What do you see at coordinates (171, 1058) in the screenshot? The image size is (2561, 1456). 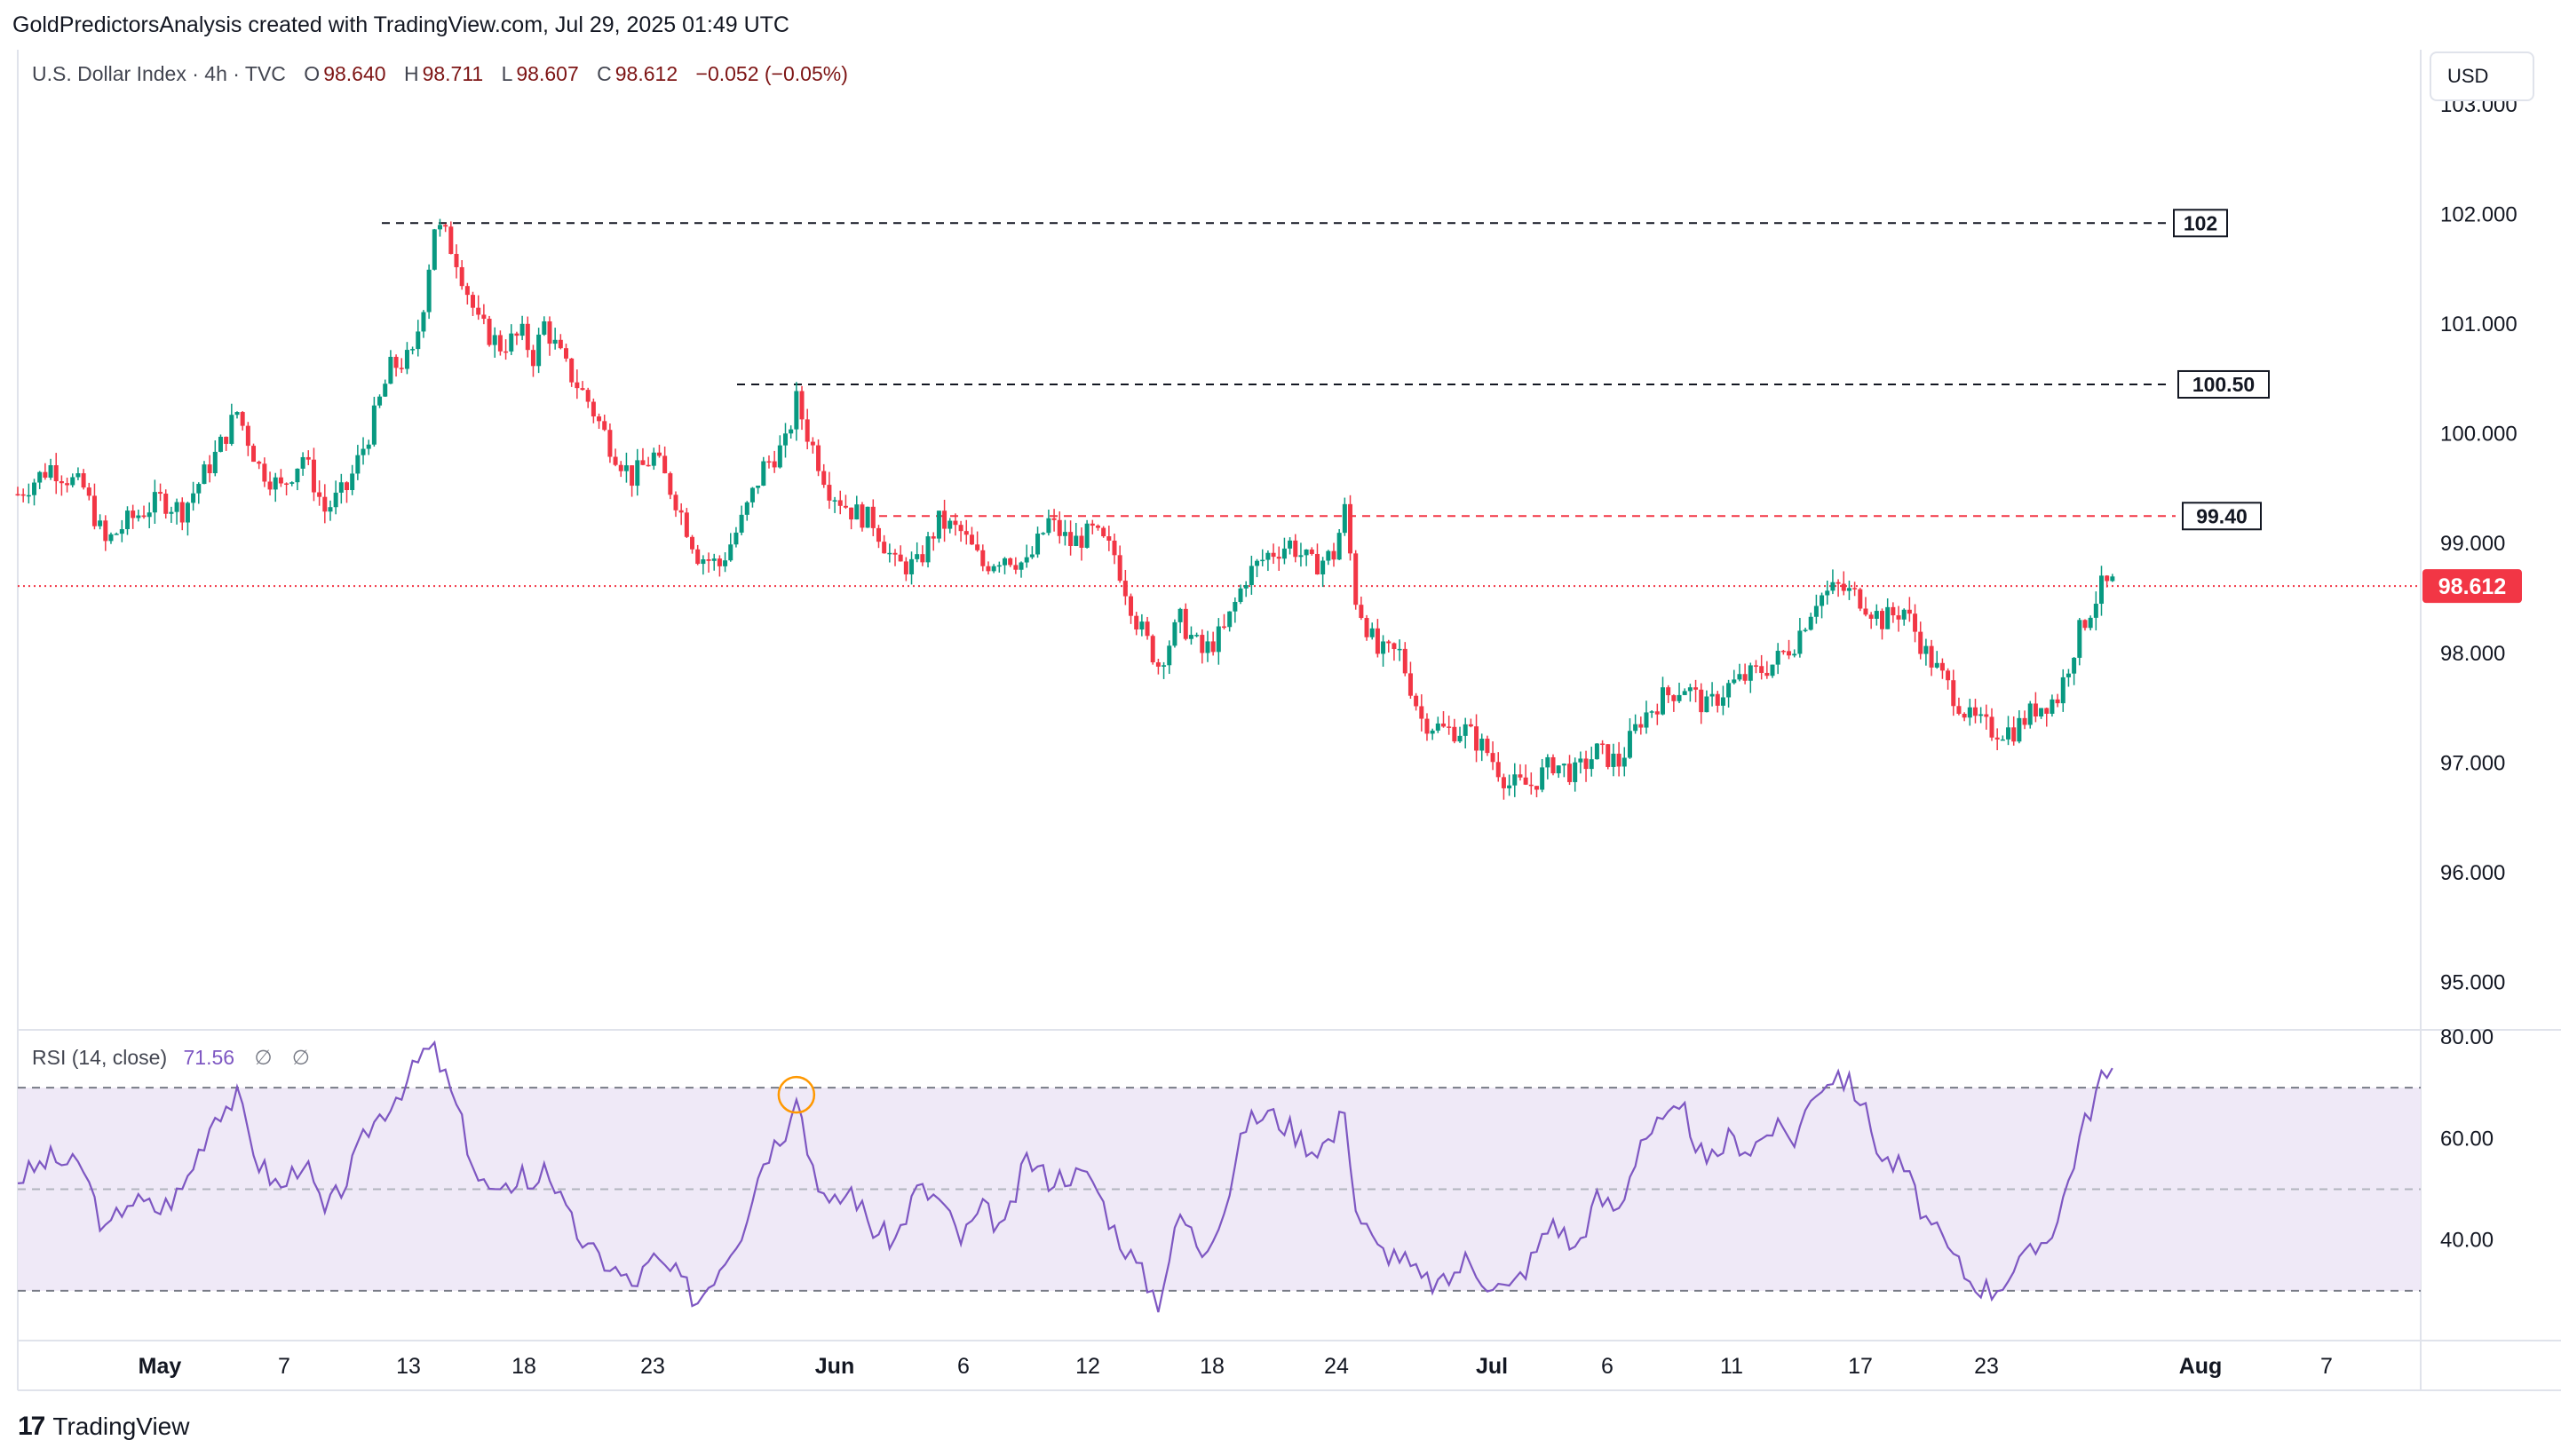 I see `rsi-legend: RSI (14, close) 71.56 ∅ ∅` at bounding box center [171, 1058].